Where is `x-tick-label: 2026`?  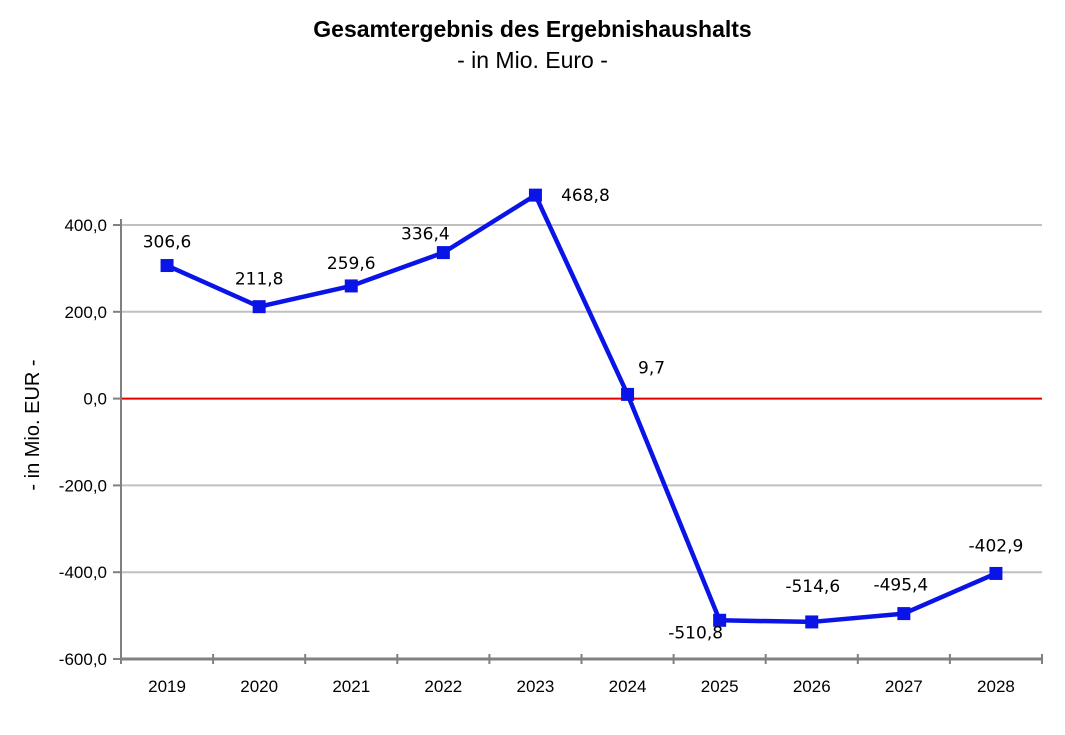
x-tick-label: 2026 is located at coordinates (812, 686).